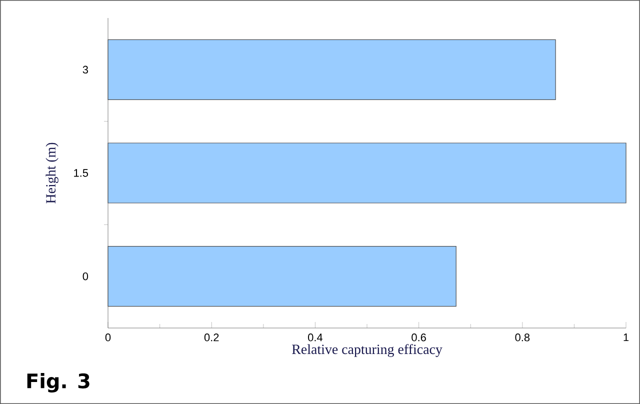 The image size is (640, 404). What do you see at coordinates (626, 338) in the screenshot?
I see `x-tick-label: 1` at bounding box center [626, 338].